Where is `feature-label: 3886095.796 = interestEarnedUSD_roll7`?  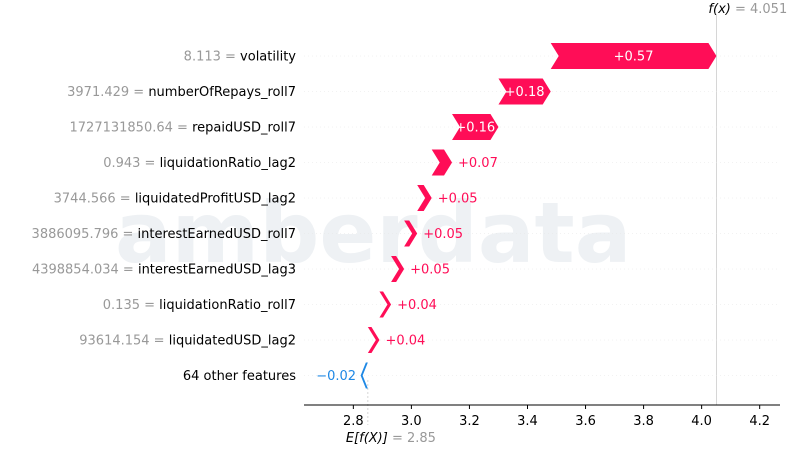
feature-label: 3886095.796 = interestEarnedUSD_roll7 is located at coordinates (164, 234).